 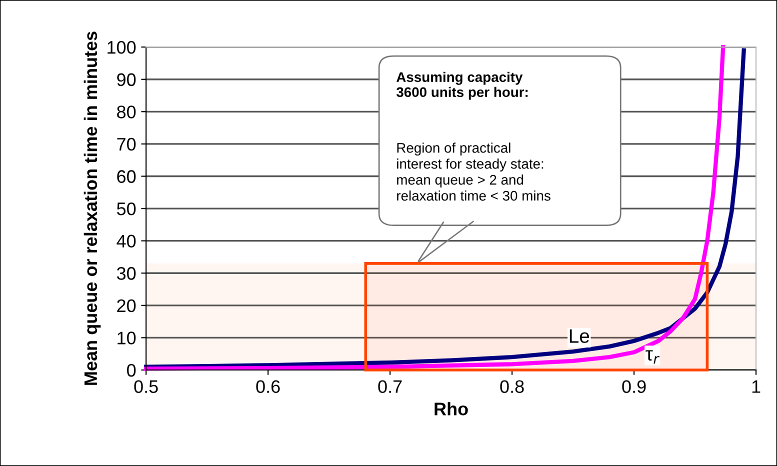 What do you see at coordinates (268, 386) in the screenshot?
I see `x-tick-label: 0.6` at bounding box center [268, 386].